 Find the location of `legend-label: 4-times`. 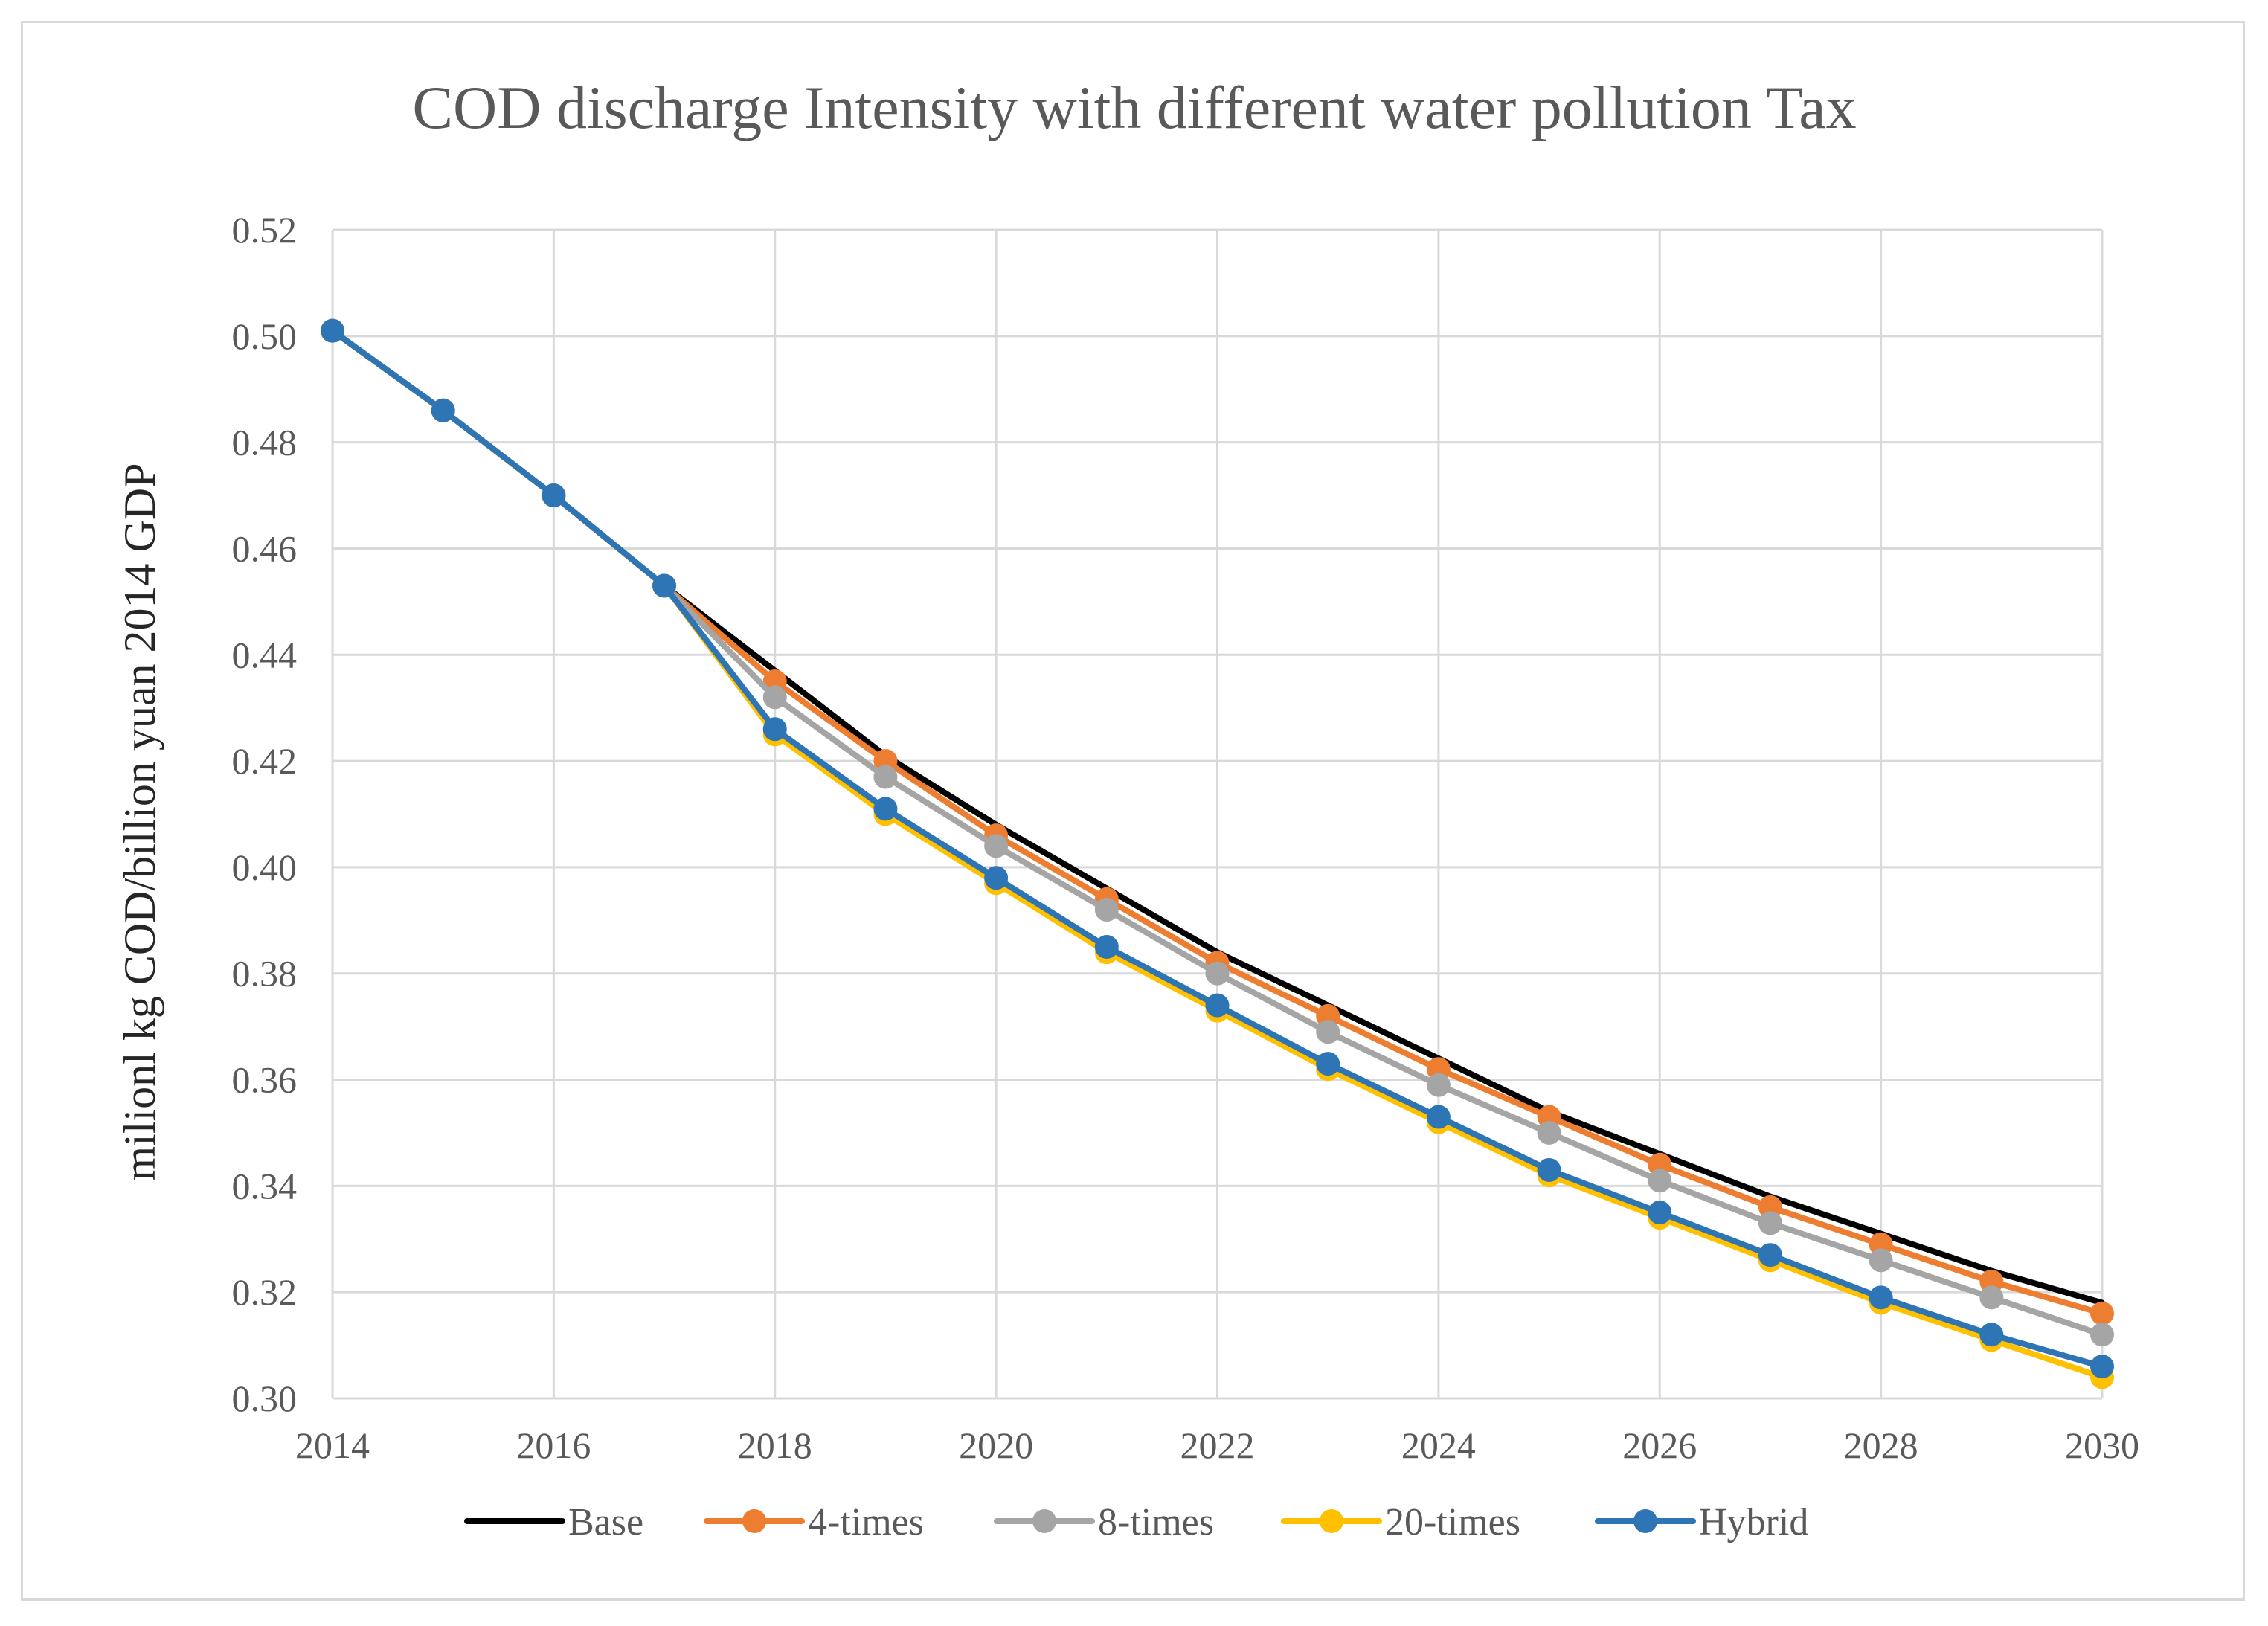

legend-label: 4-times is located at coordinates (866, 1522).